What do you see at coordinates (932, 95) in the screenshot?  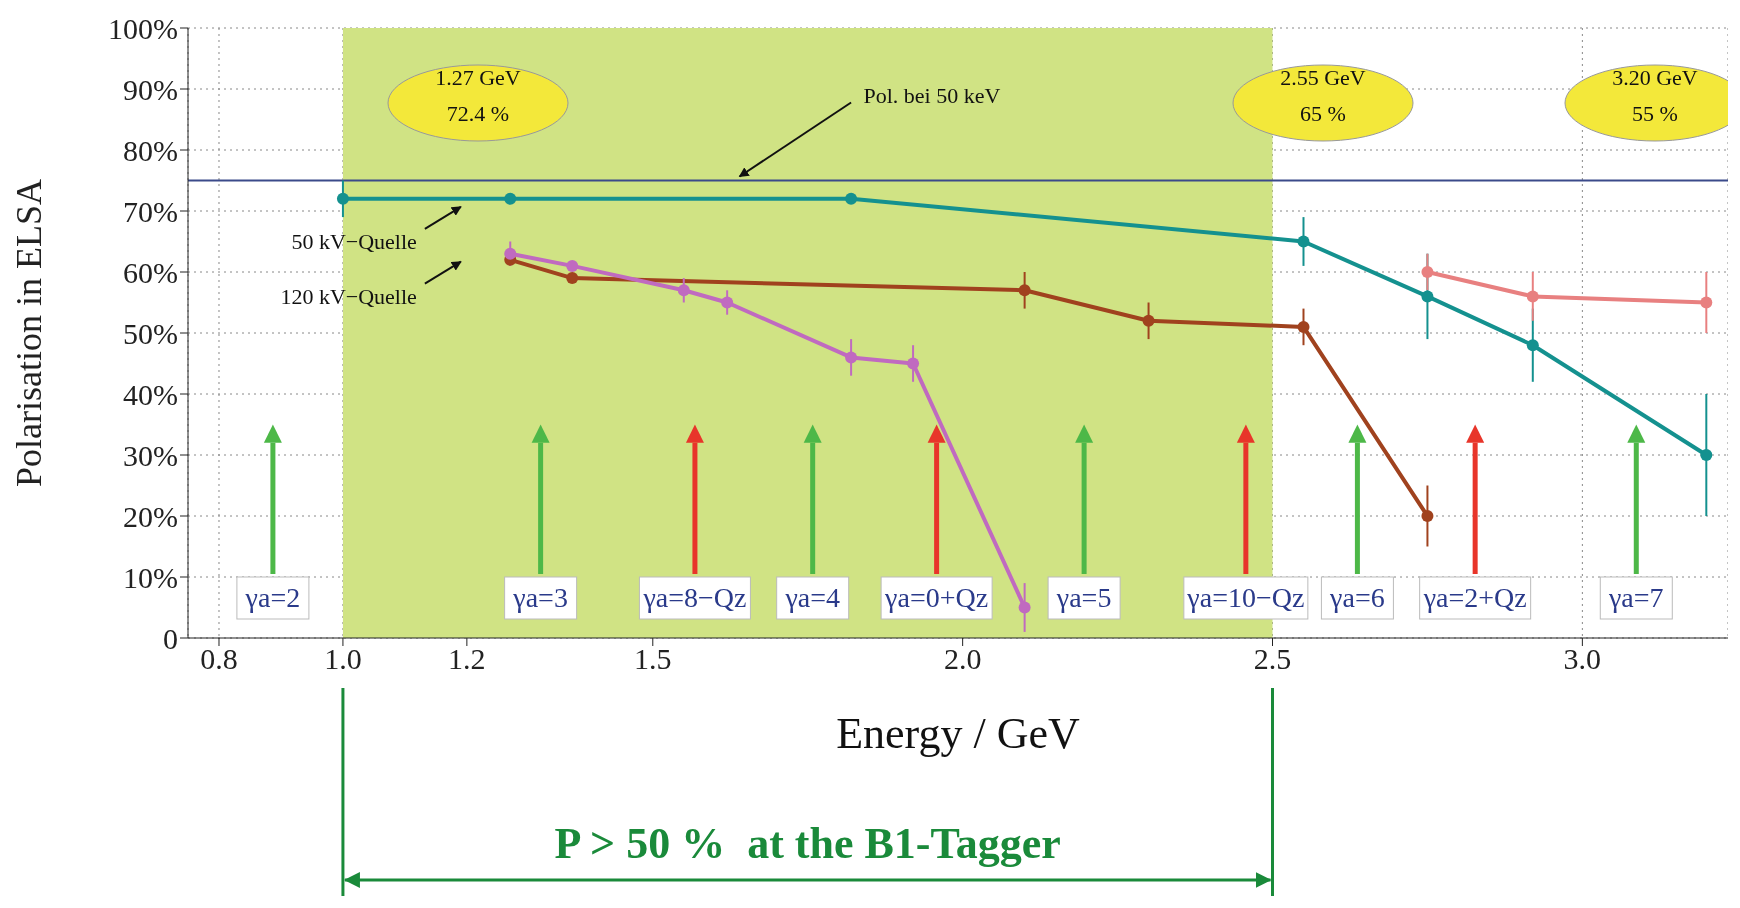 I see `ref-line-label: Pol. bei 50 keV` at bounding box center [932, 95].